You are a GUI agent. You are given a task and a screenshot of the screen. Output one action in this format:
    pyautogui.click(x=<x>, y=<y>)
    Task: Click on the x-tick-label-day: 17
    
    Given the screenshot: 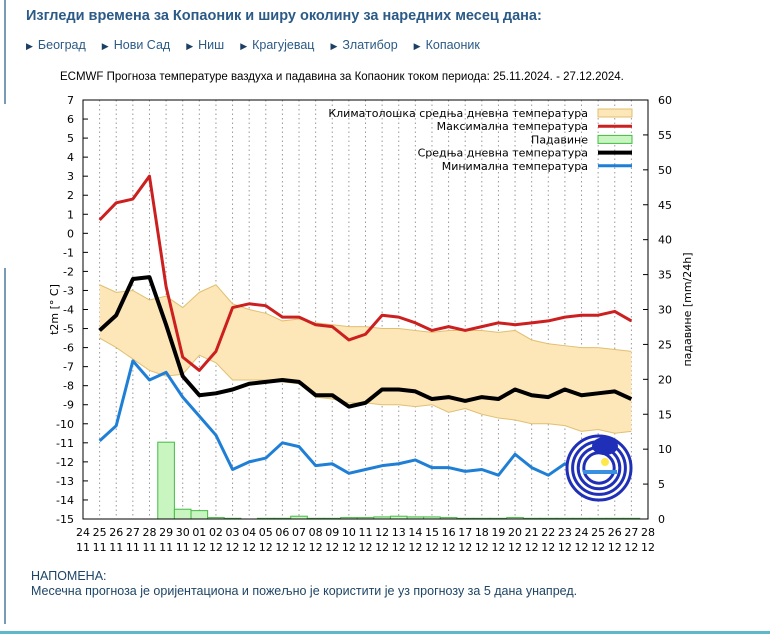 What is the action you would take?
    pyautogui.click(x=465, y=532)
    